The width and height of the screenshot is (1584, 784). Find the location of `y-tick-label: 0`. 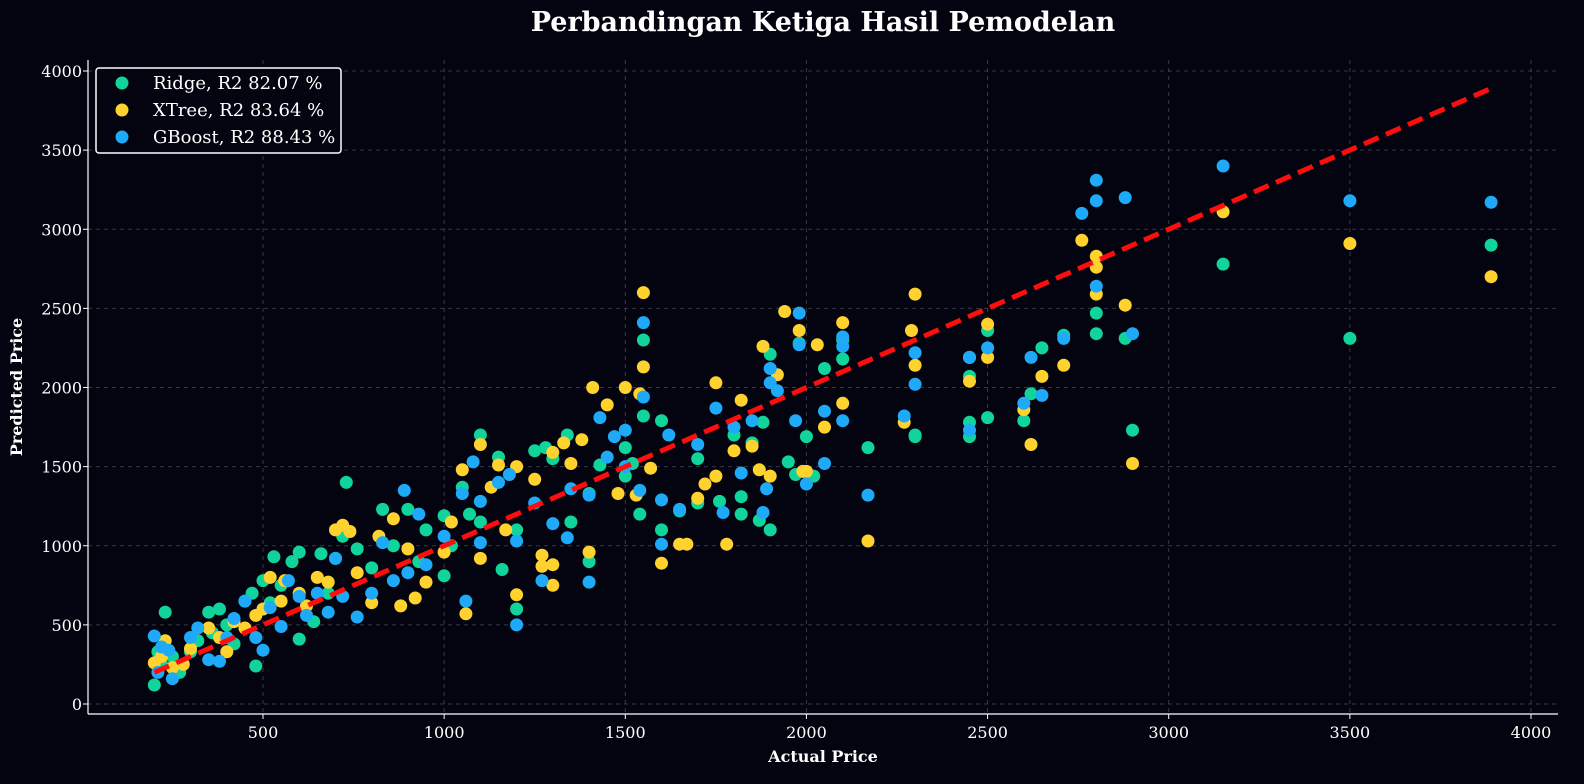

y-tick-label: 0 is located at coordinates (77, 704).